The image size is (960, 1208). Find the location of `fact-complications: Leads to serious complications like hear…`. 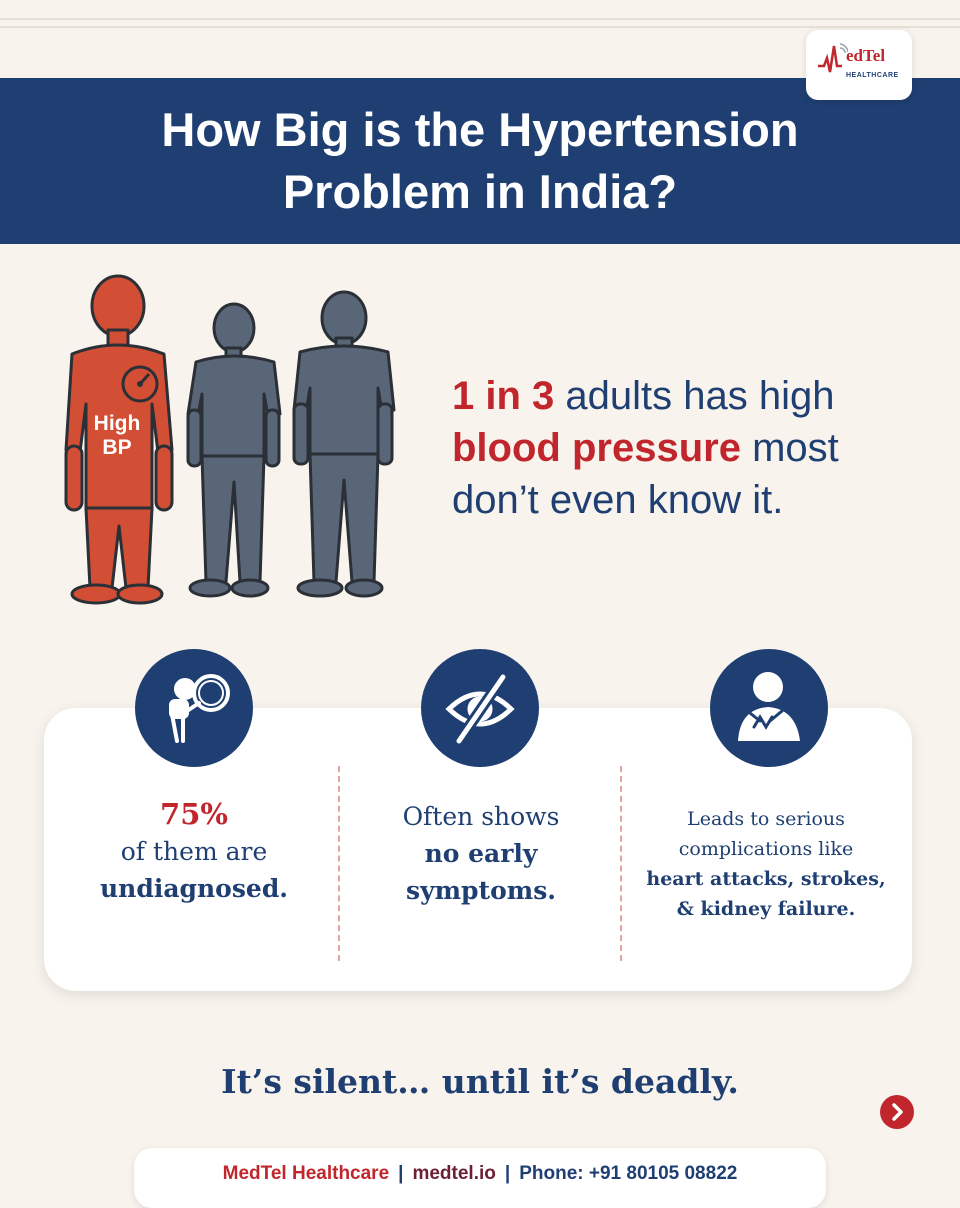

fact-complications: Leads to serious complications like hear… is located at coordinates (766, 864).